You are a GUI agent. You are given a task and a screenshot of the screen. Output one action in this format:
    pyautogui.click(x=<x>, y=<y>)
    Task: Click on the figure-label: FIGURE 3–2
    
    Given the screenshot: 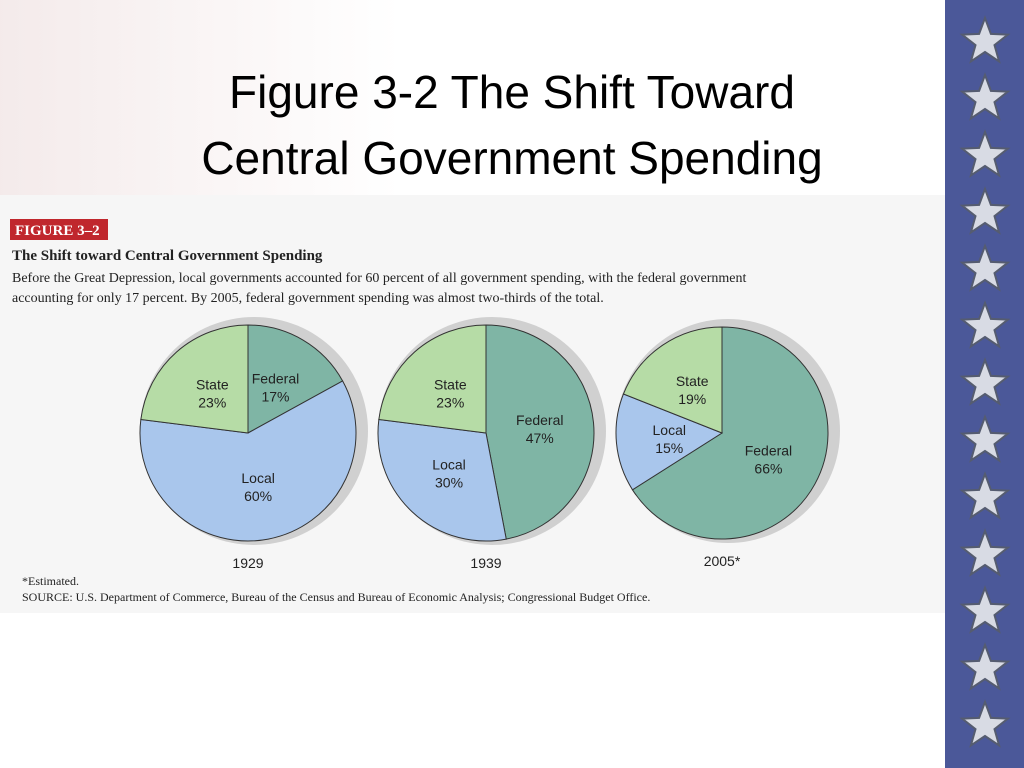 What is the action you would take?
    pyautogui.click(x=57, y=231)
    